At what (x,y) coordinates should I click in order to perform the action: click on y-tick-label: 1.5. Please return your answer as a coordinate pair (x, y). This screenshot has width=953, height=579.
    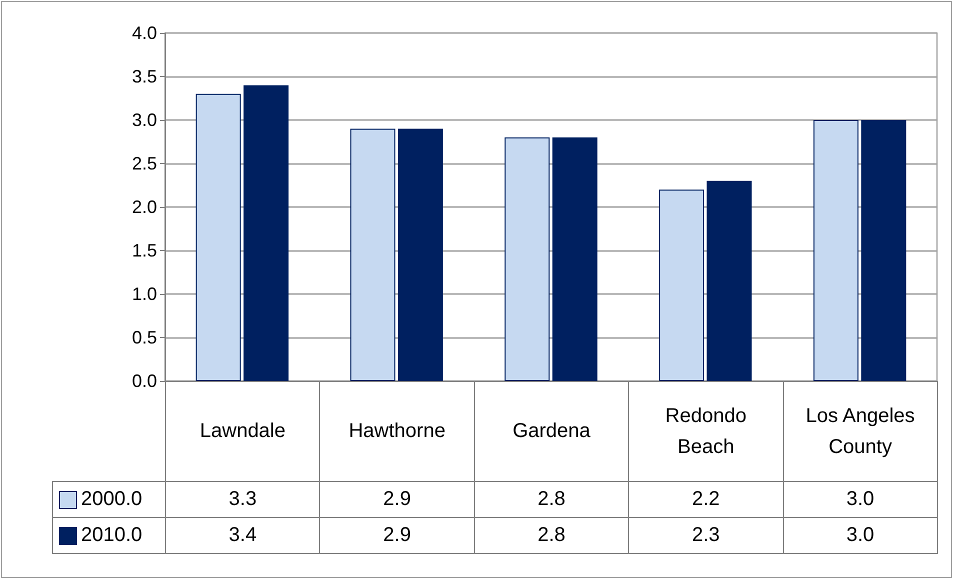
    Looking at the image, I should click on (144, 250).